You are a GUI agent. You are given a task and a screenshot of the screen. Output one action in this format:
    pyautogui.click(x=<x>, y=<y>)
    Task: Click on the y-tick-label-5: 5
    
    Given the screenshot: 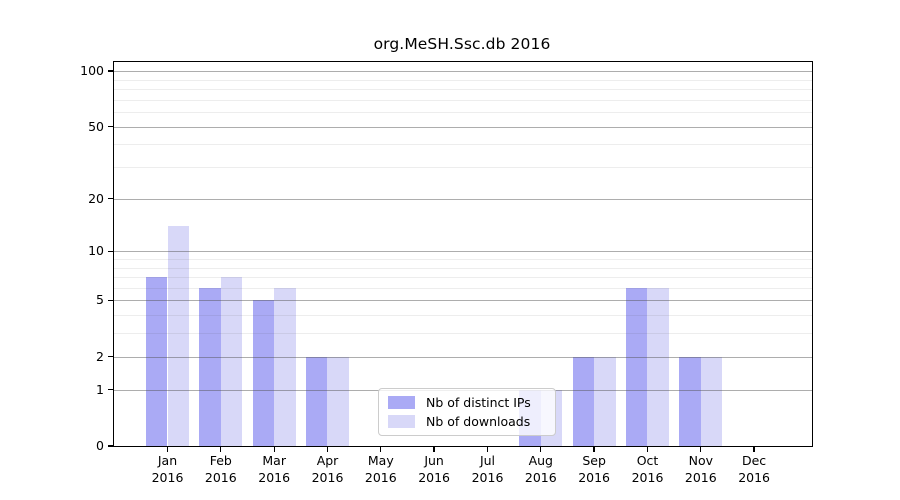 What is the action you would take?
    pyautogui.click(x=100, y=300)
    